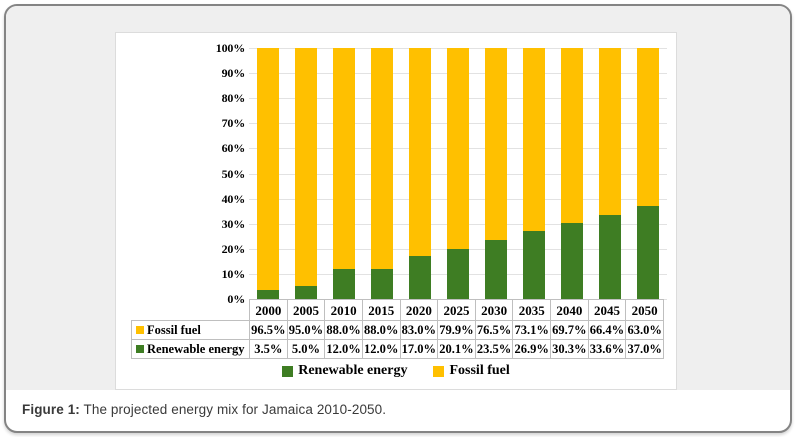  I want to click on y-axis-tick-label: 70%, so click(233, 123).